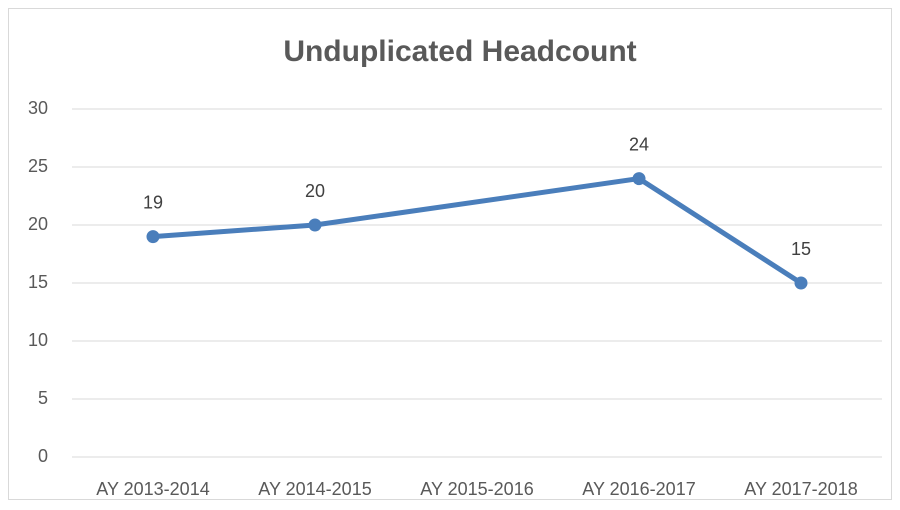 This screenshot has height=510, width=900. I want to click on y-tick-label: 25, so click(38, 166).